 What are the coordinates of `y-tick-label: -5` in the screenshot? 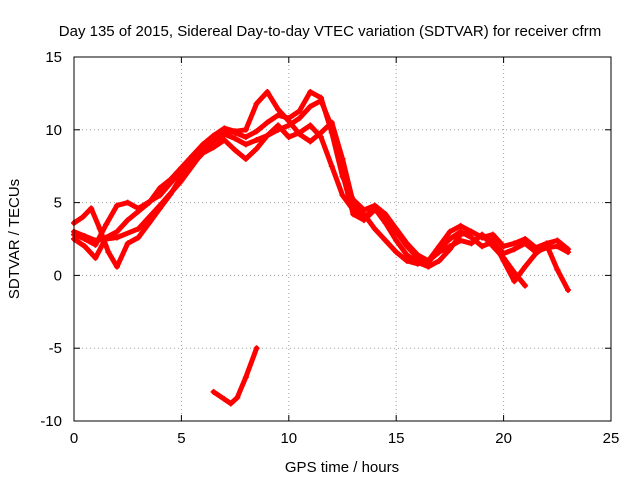 It's located at (55, 348).